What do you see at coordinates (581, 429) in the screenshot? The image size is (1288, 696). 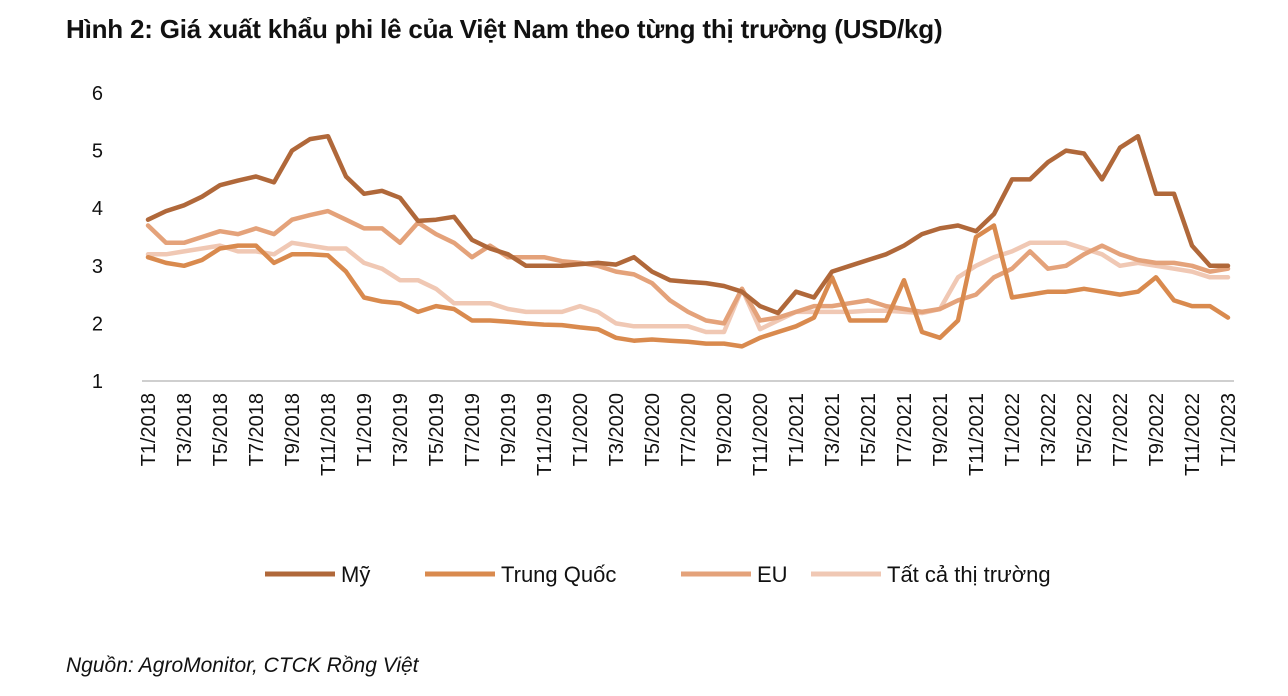 I see `x-tick-label: T1/2020` at bounding box center [581, 429].